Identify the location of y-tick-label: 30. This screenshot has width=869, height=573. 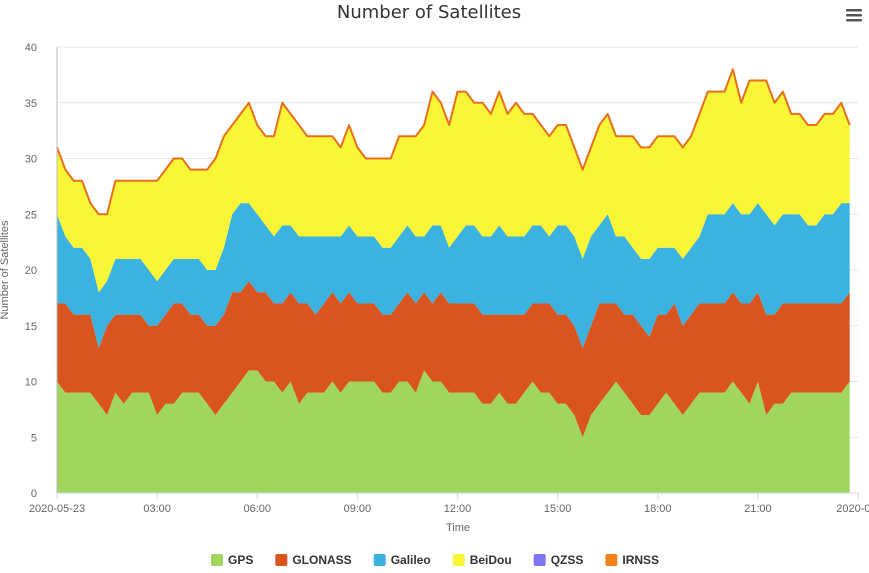
(31, 160).